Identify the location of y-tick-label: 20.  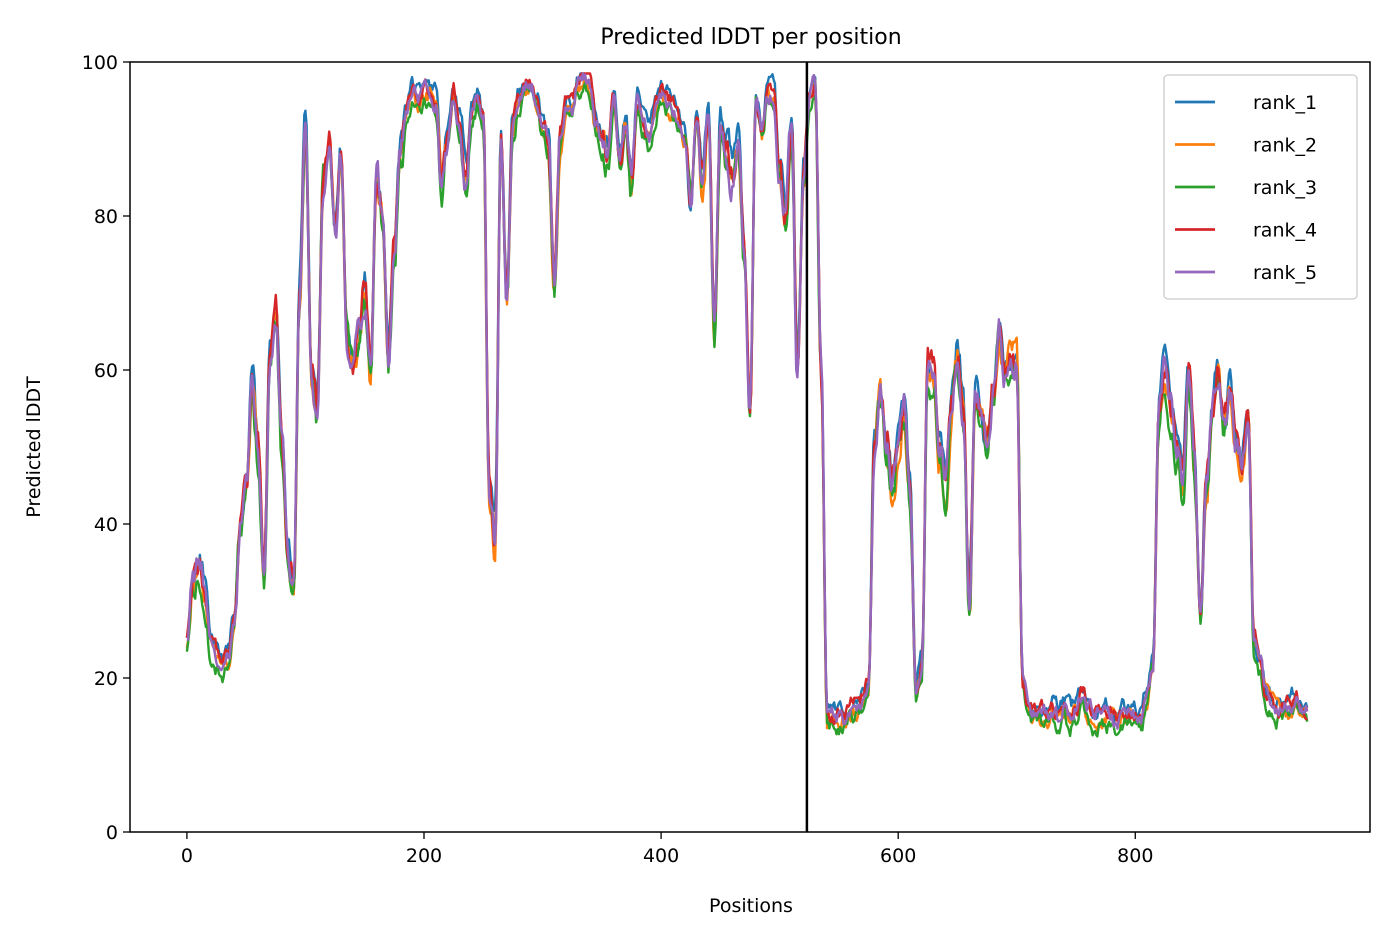
(106, 679).